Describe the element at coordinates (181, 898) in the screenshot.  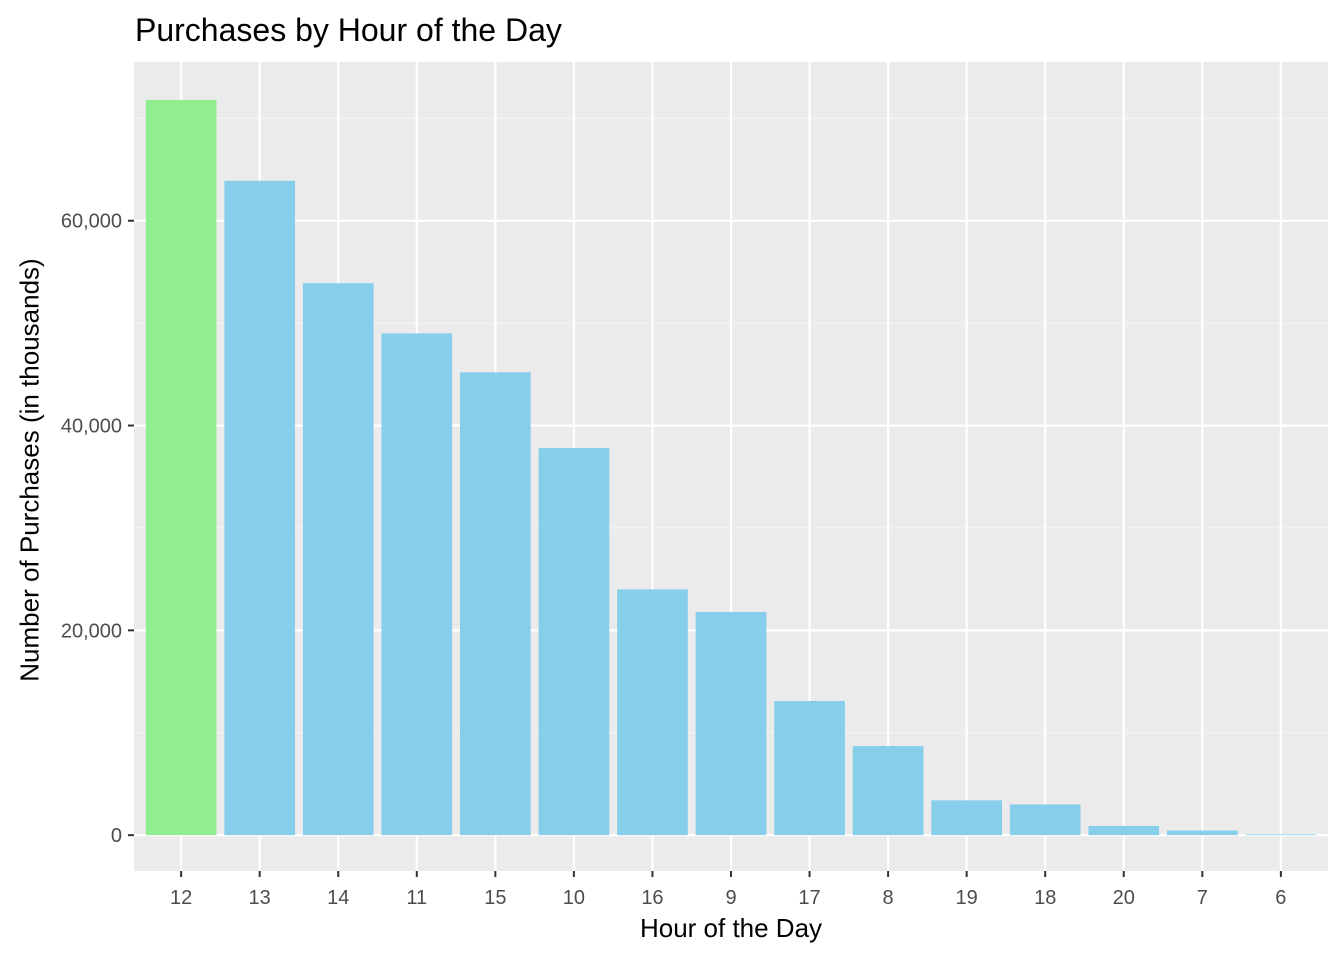
I see `x-tick-label: 12` at that location.